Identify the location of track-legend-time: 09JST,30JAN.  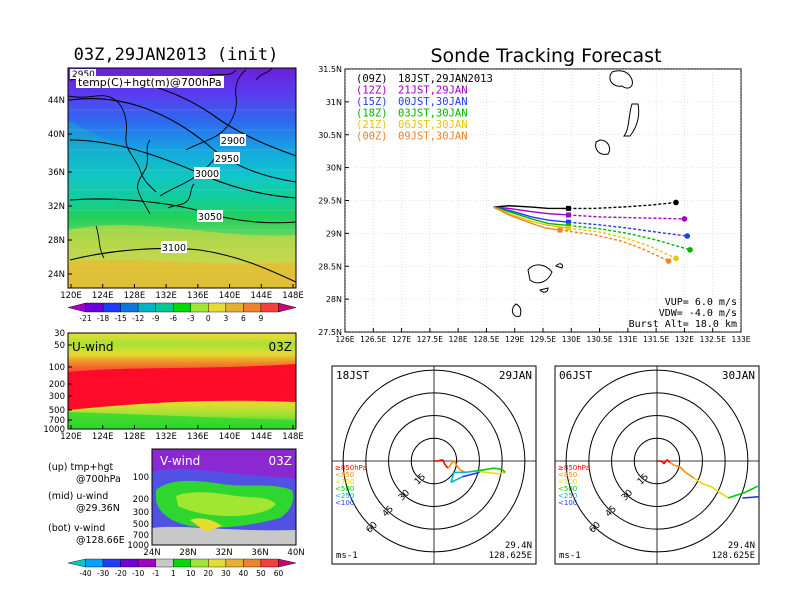
(433, 137).